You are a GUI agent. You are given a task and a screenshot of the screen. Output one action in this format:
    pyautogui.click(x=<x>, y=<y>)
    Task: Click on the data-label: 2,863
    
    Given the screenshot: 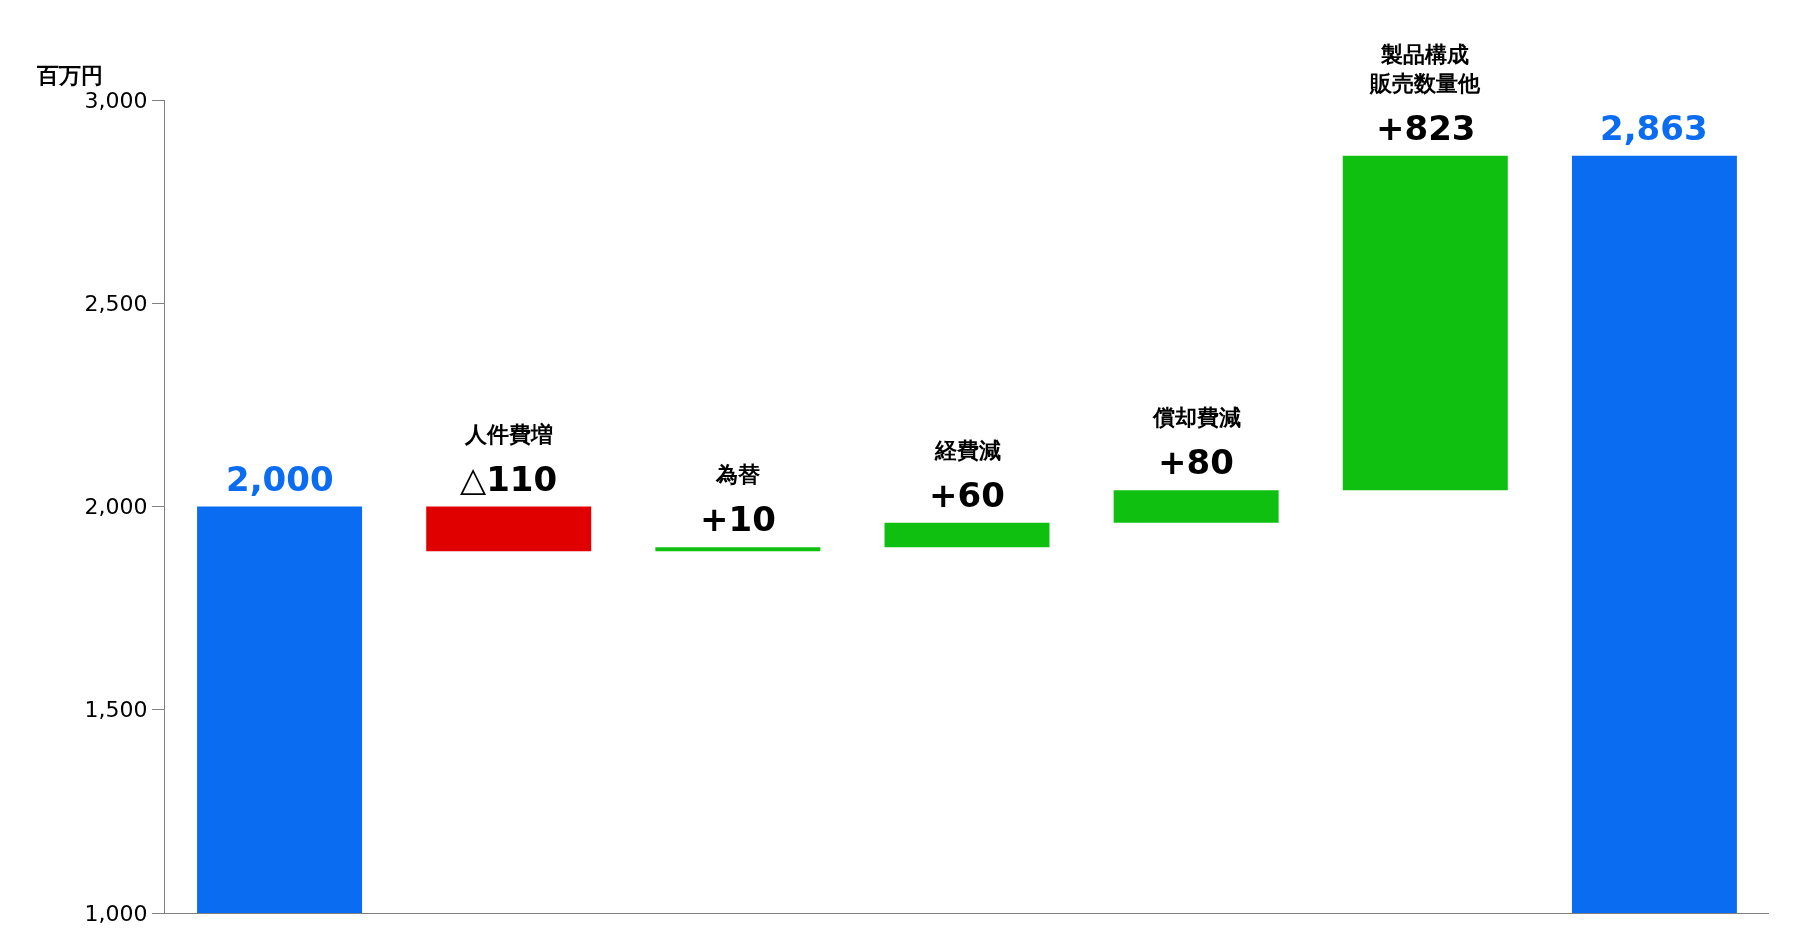 What is the action you would take?
    pyautogui.click(x=1654, y=128)
    